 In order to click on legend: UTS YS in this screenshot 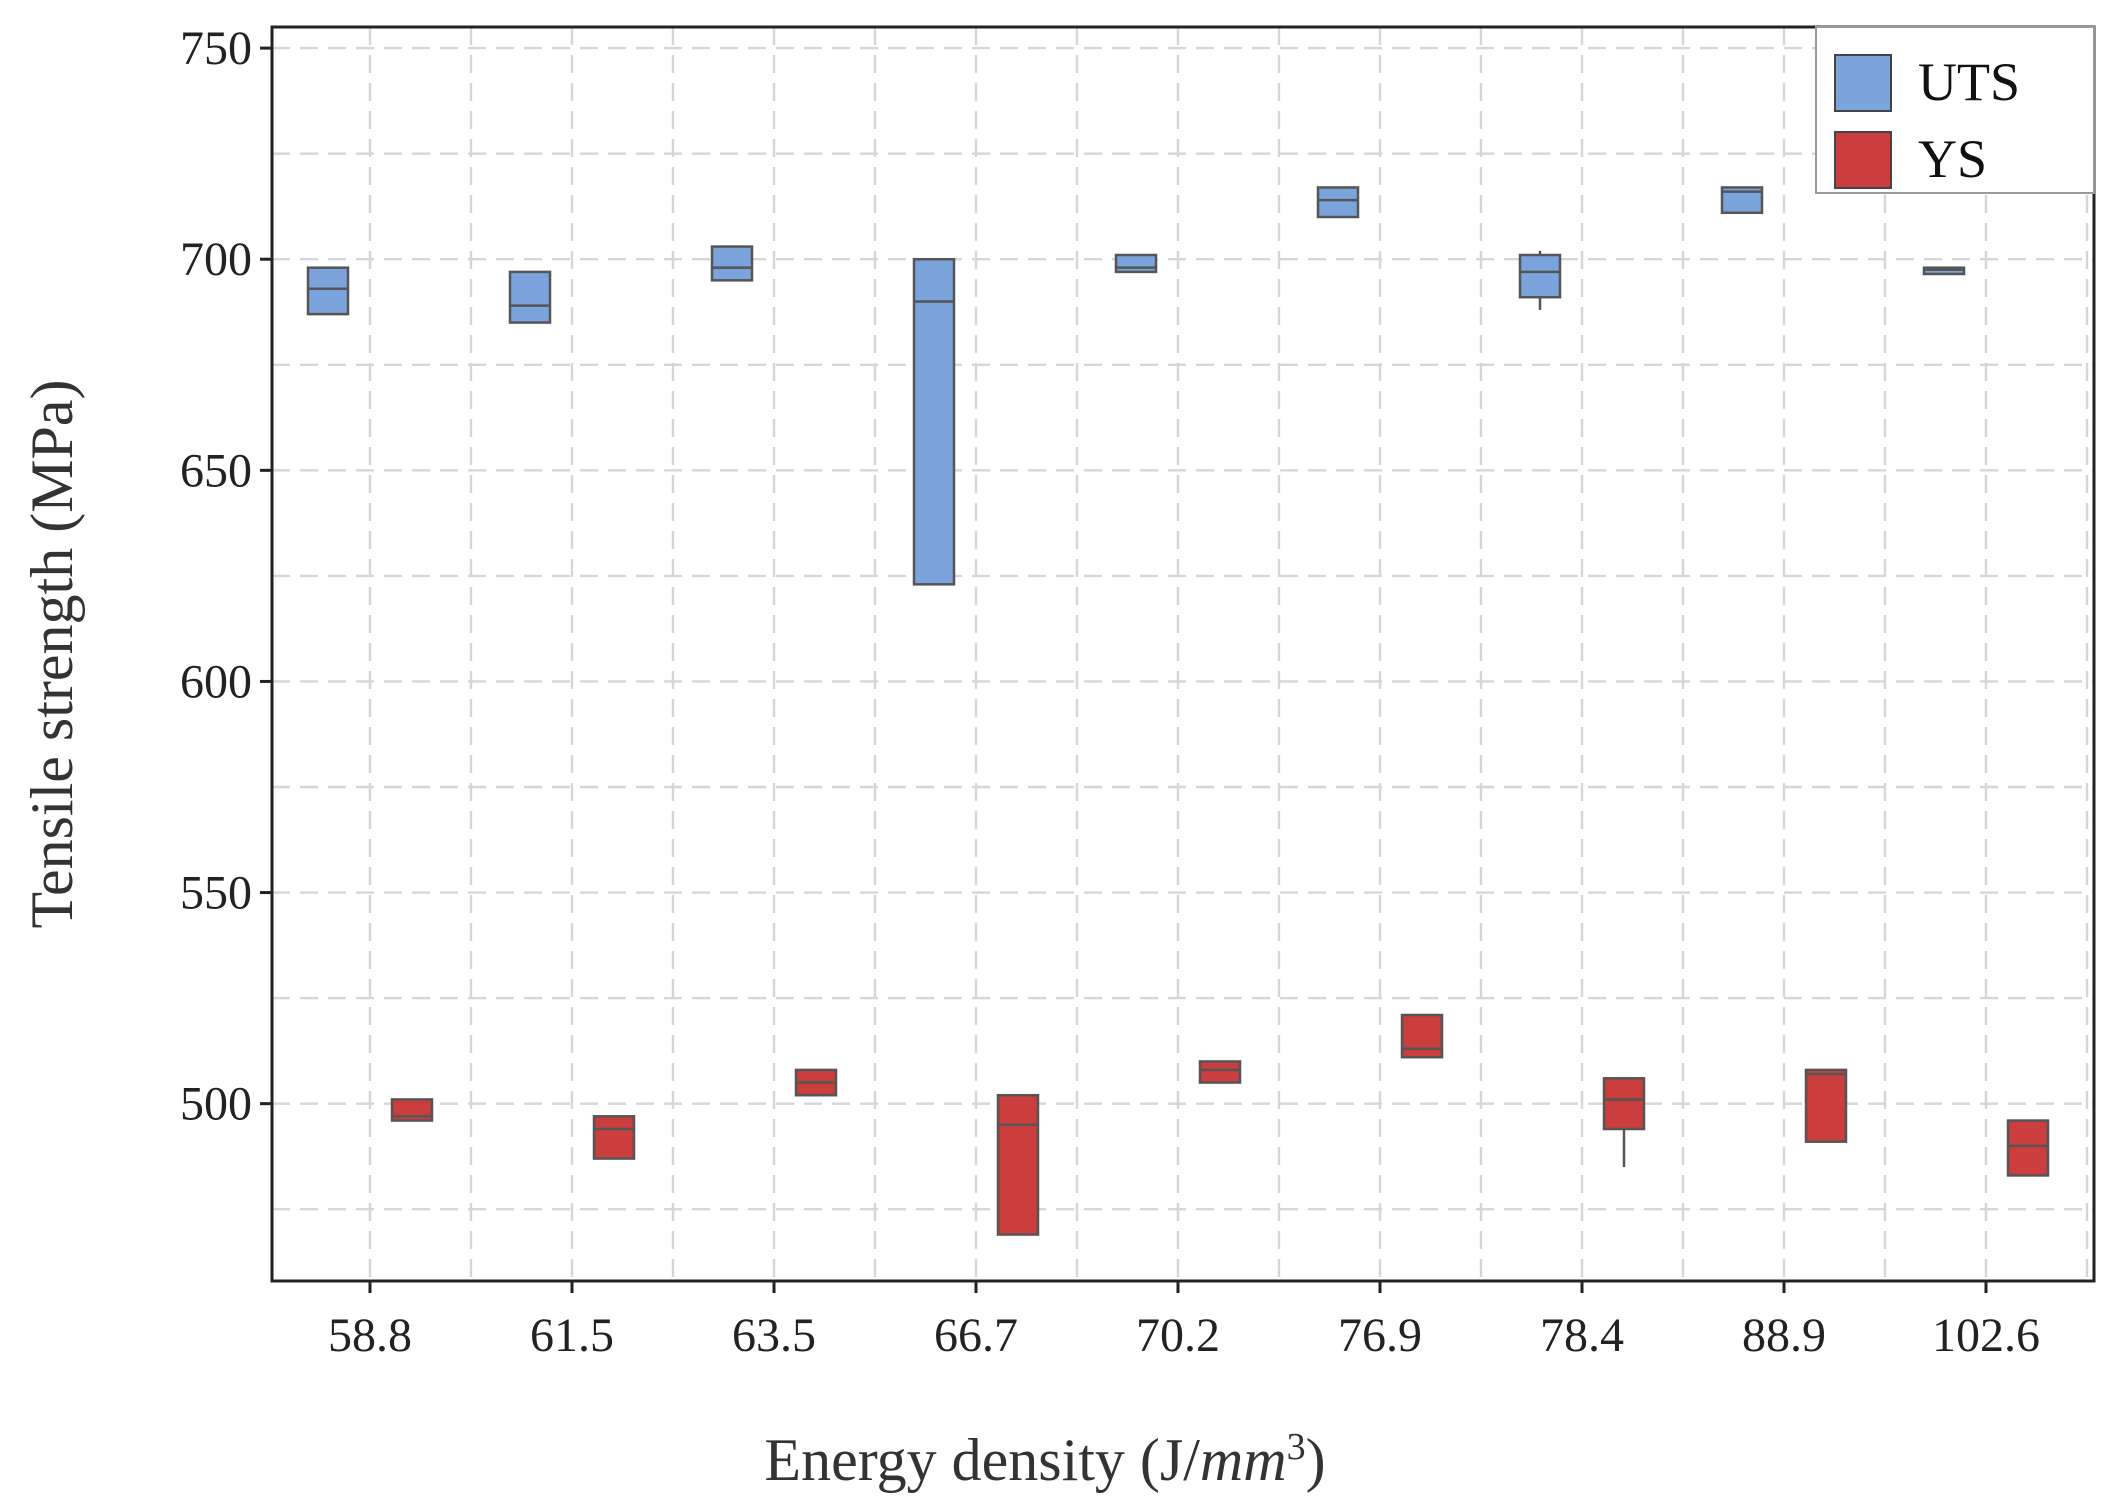, I will do `click(1955, 110)`.